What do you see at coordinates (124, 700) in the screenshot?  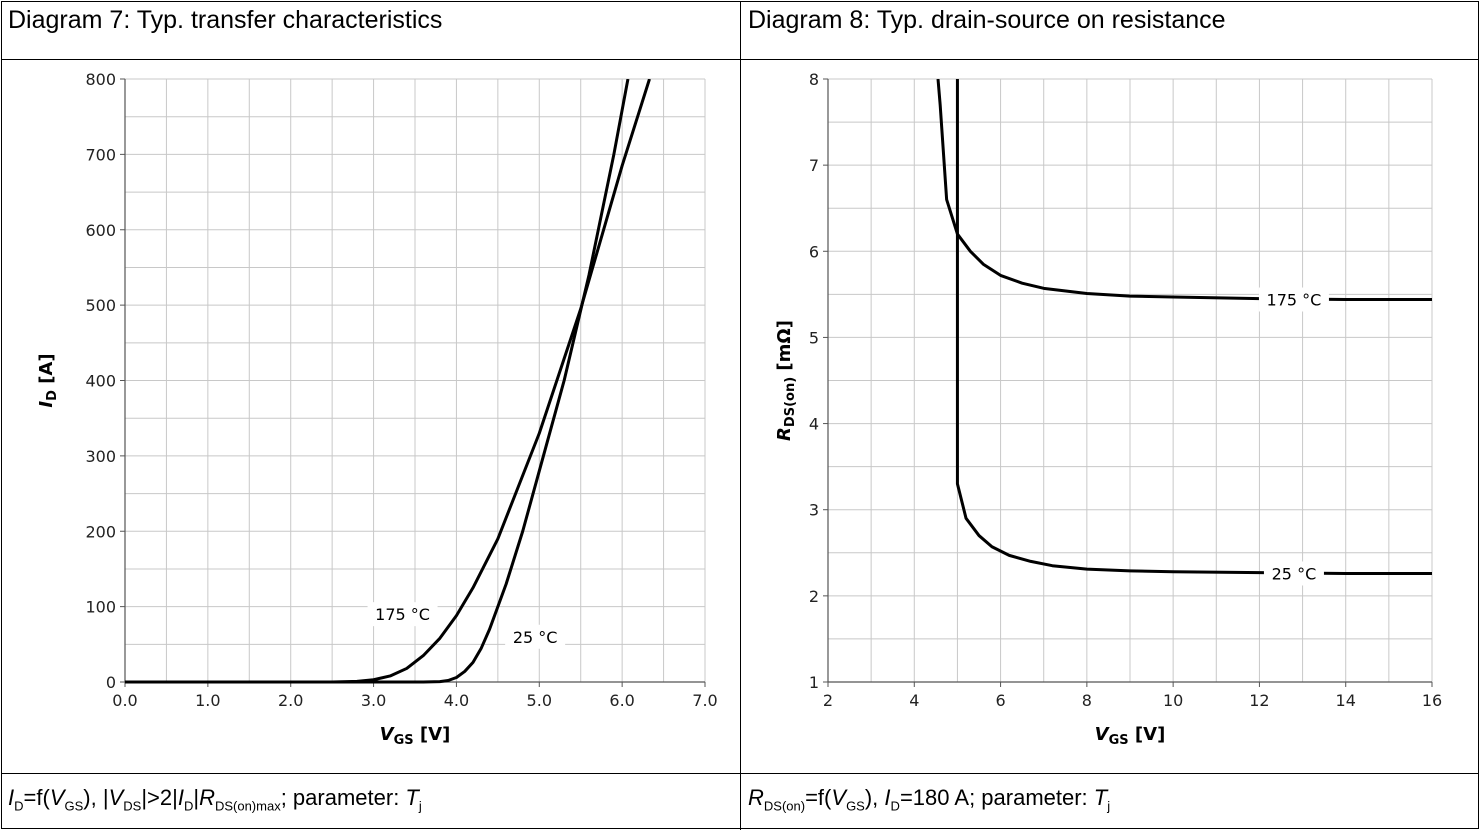 I see `x-tick-label: 0.0` at bounding box center [124, 700].